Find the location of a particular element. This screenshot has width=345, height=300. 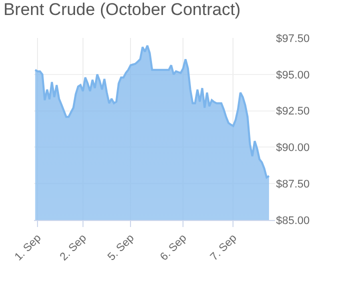

y-tick-label: $90.00 is located at coordinates (293, 148).